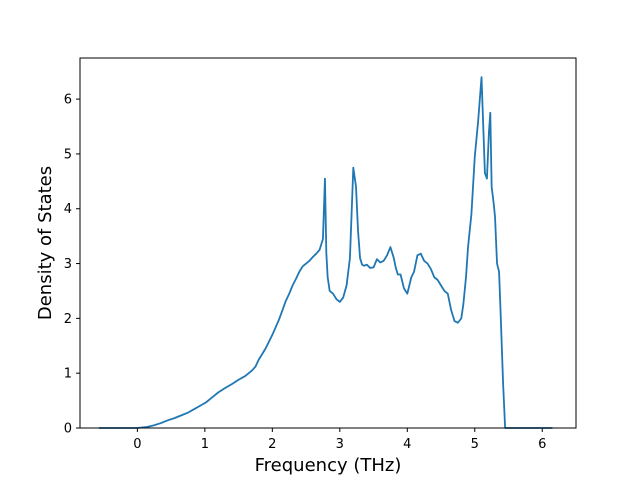 The image size is (640, 480). What do you see at coordinates (137, 444) in the screenshot?
I see `x-tick-label: 0` at bounding box center [137, 444].